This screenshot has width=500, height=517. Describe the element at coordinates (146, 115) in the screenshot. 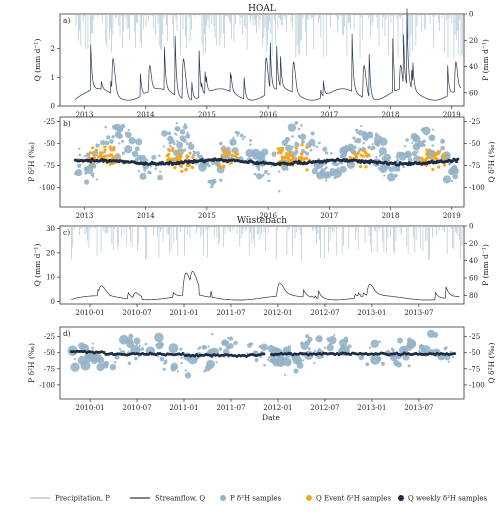

I see `x-tick-label: 2014` at that location.